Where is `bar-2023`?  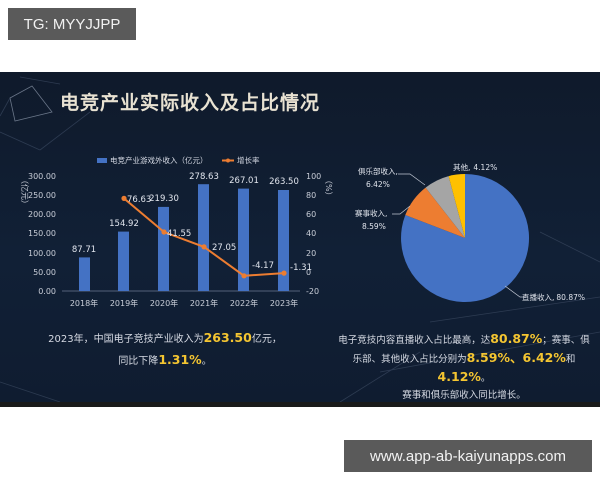
bar-2023 is located at coordinates (283, 240).